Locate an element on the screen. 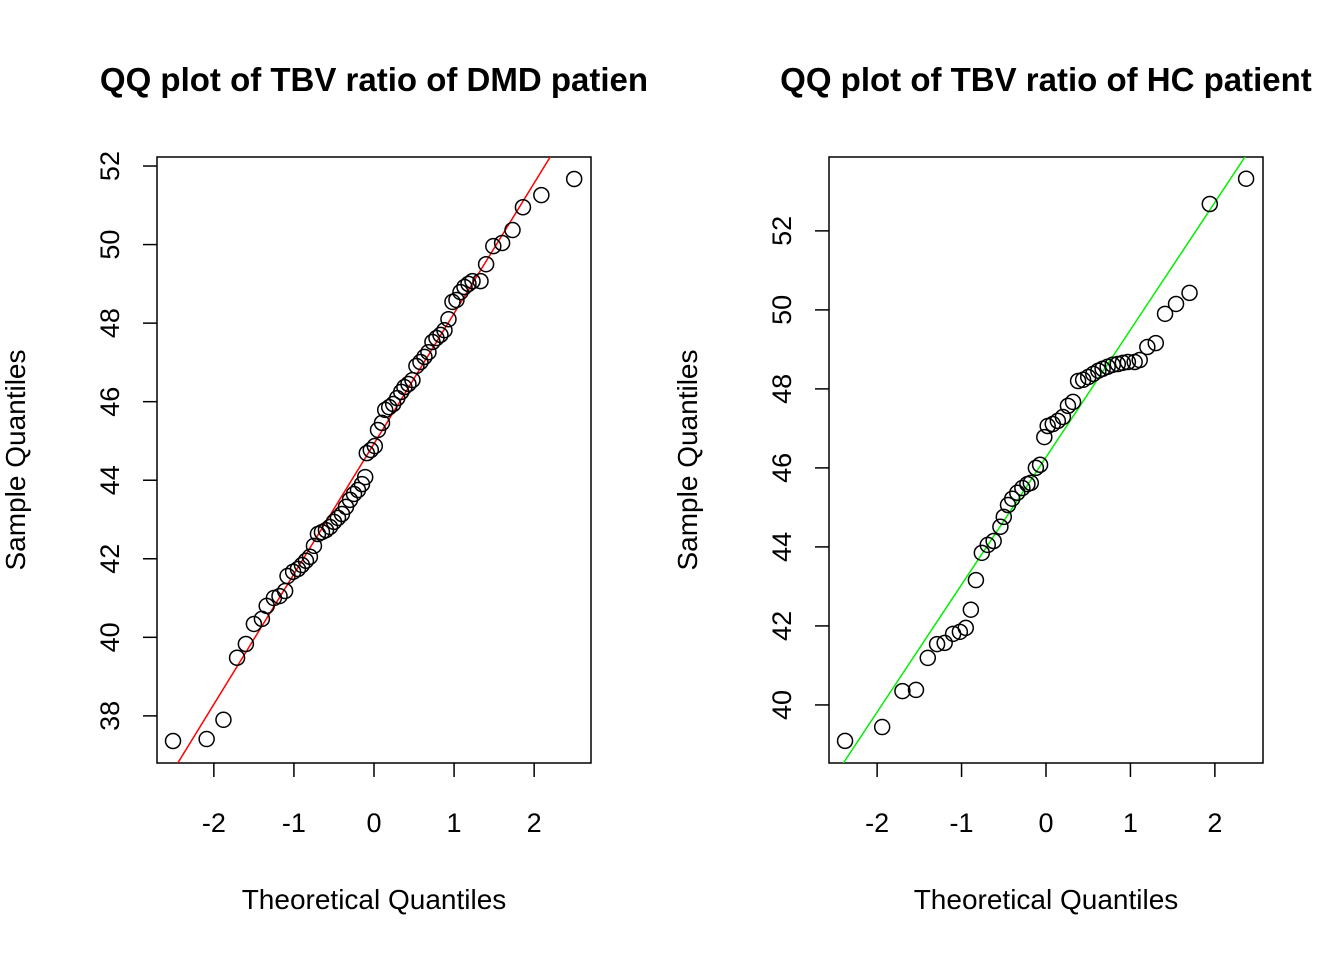 The height and width of the screenshot is (960, 1344). y-tick-label: 50 is located at coordinates (782, 310).